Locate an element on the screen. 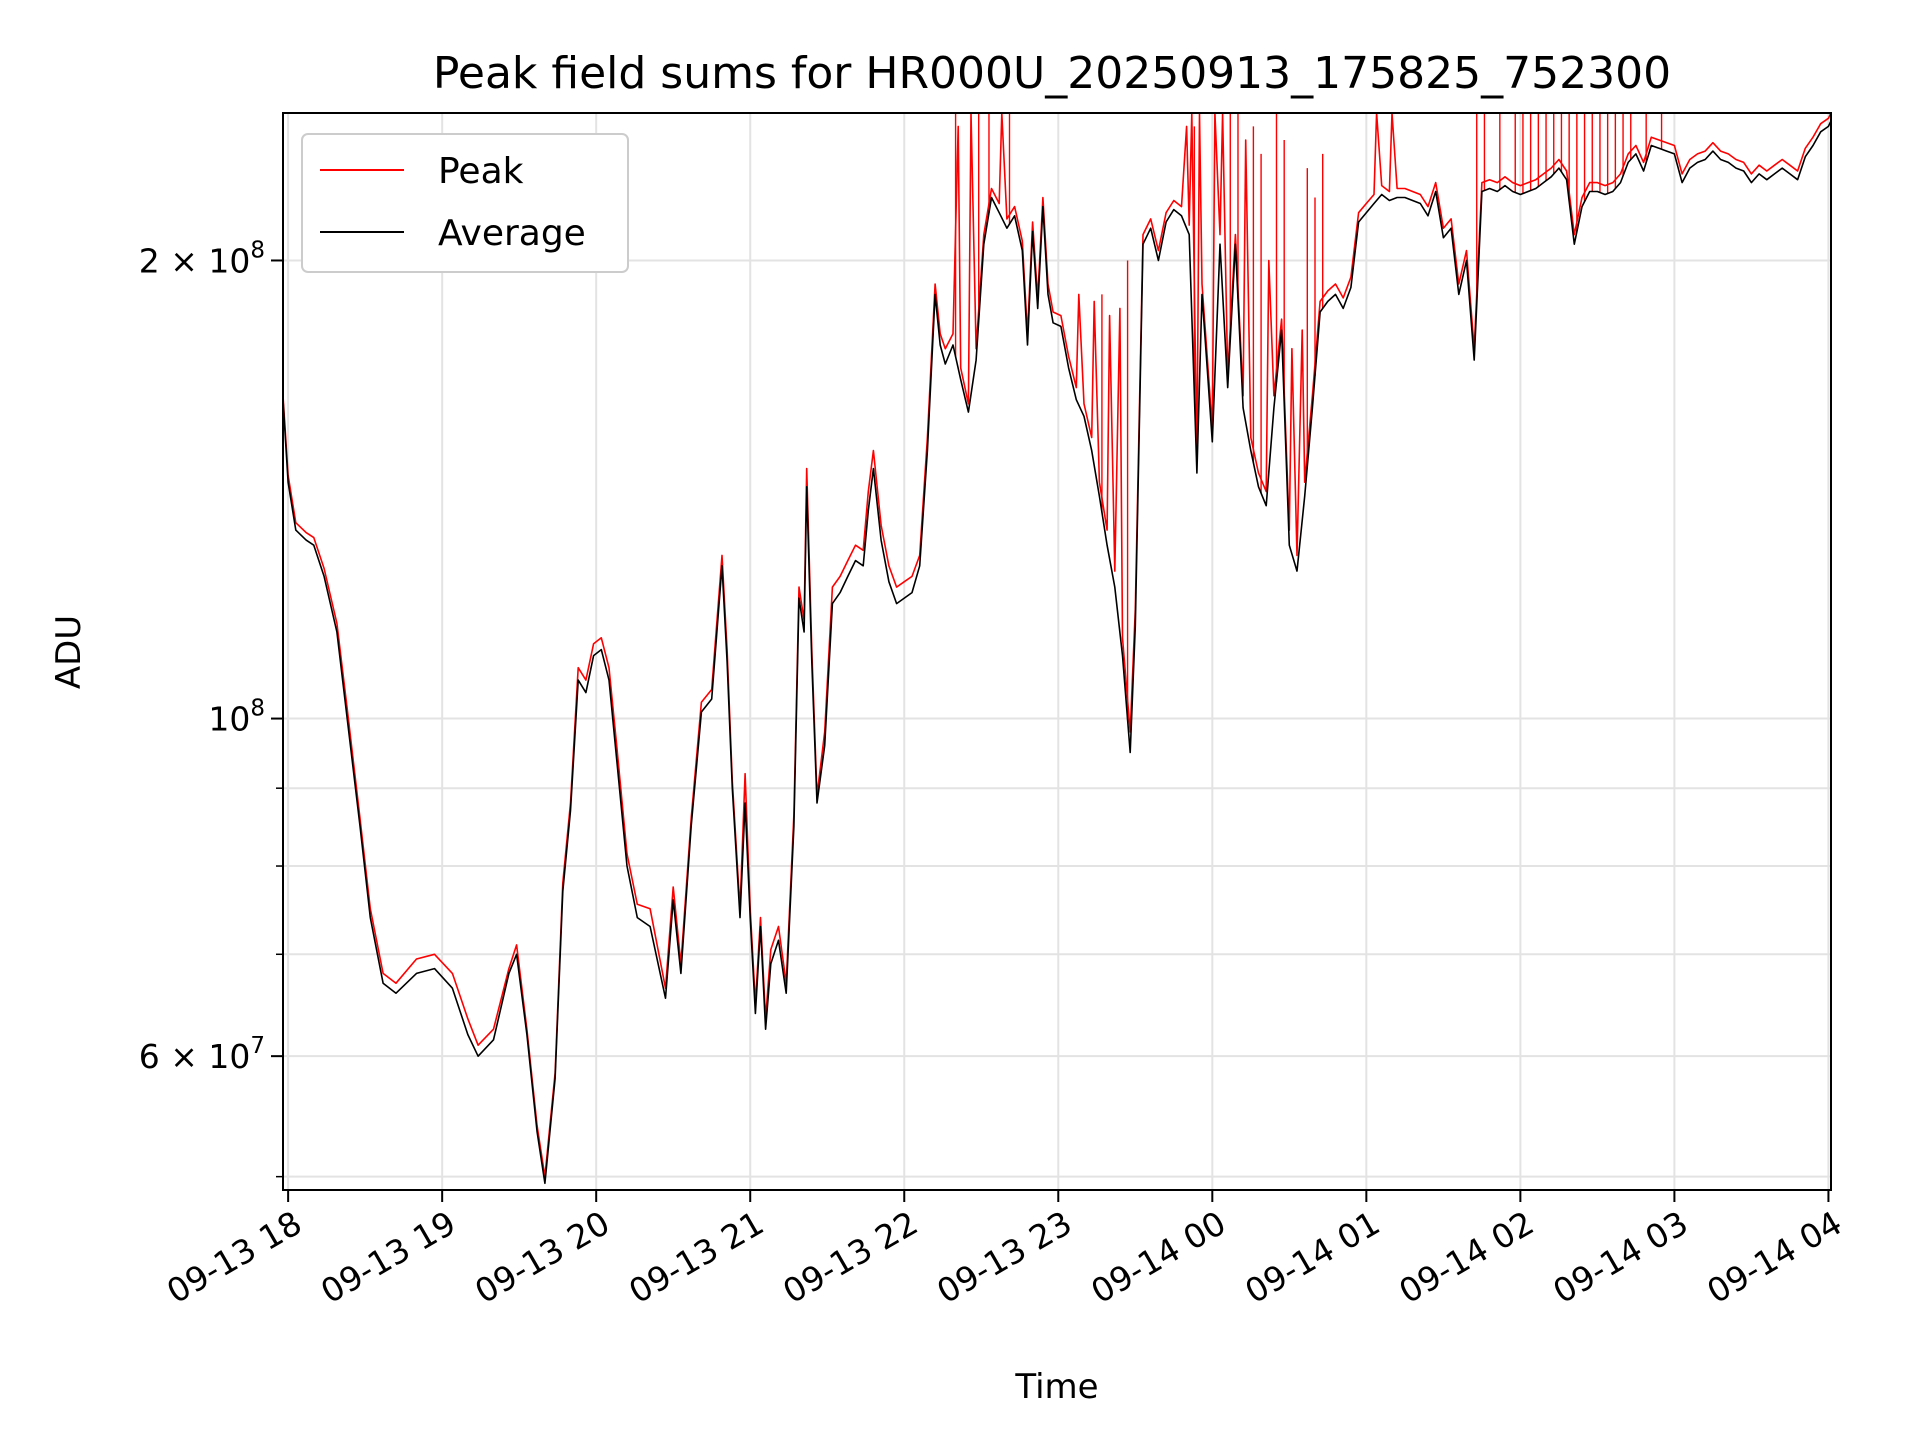  y-tick-label: 6 × 107 is located at coordinates (202, 1054).